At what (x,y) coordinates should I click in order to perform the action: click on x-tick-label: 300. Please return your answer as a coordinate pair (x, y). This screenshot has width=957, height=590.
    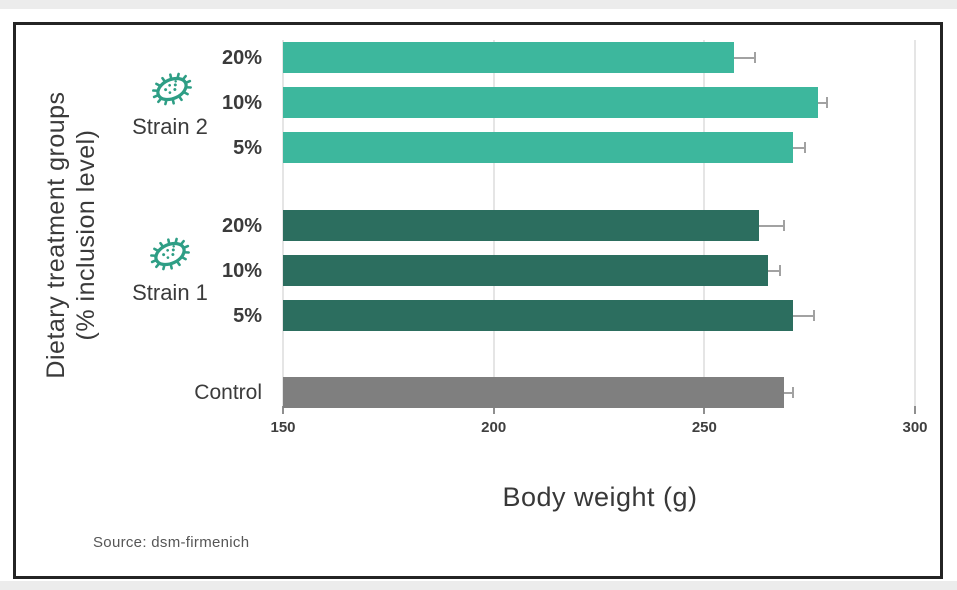
    Looking at the image, I should click on (915, 427).